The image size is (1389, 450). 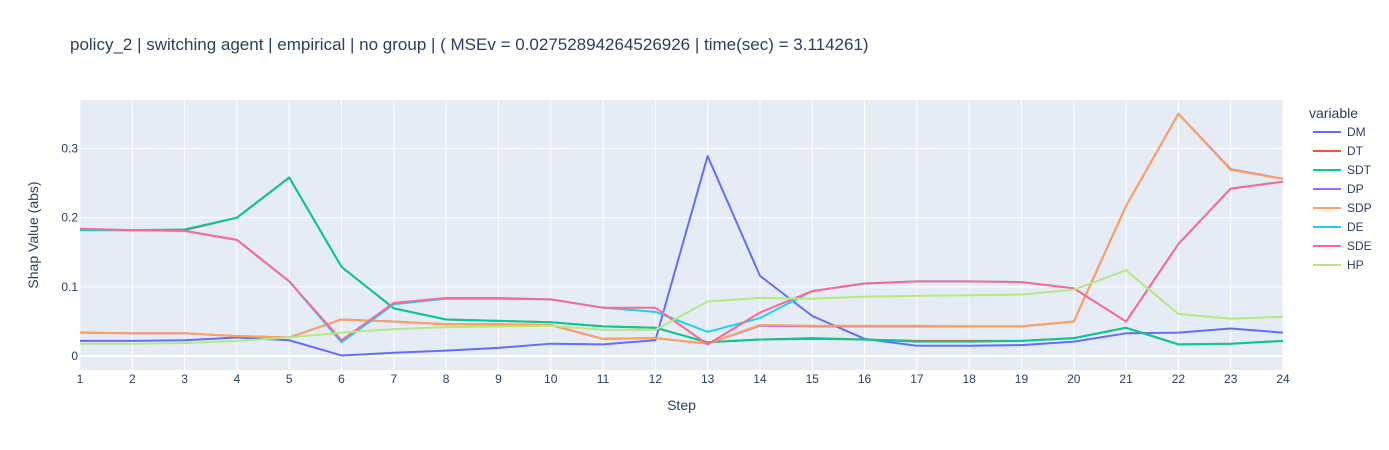 What do you see at coordinates (446, 379) in the screenshot?
I see `x-tick-label: 8` at bounding box center [446, 379].